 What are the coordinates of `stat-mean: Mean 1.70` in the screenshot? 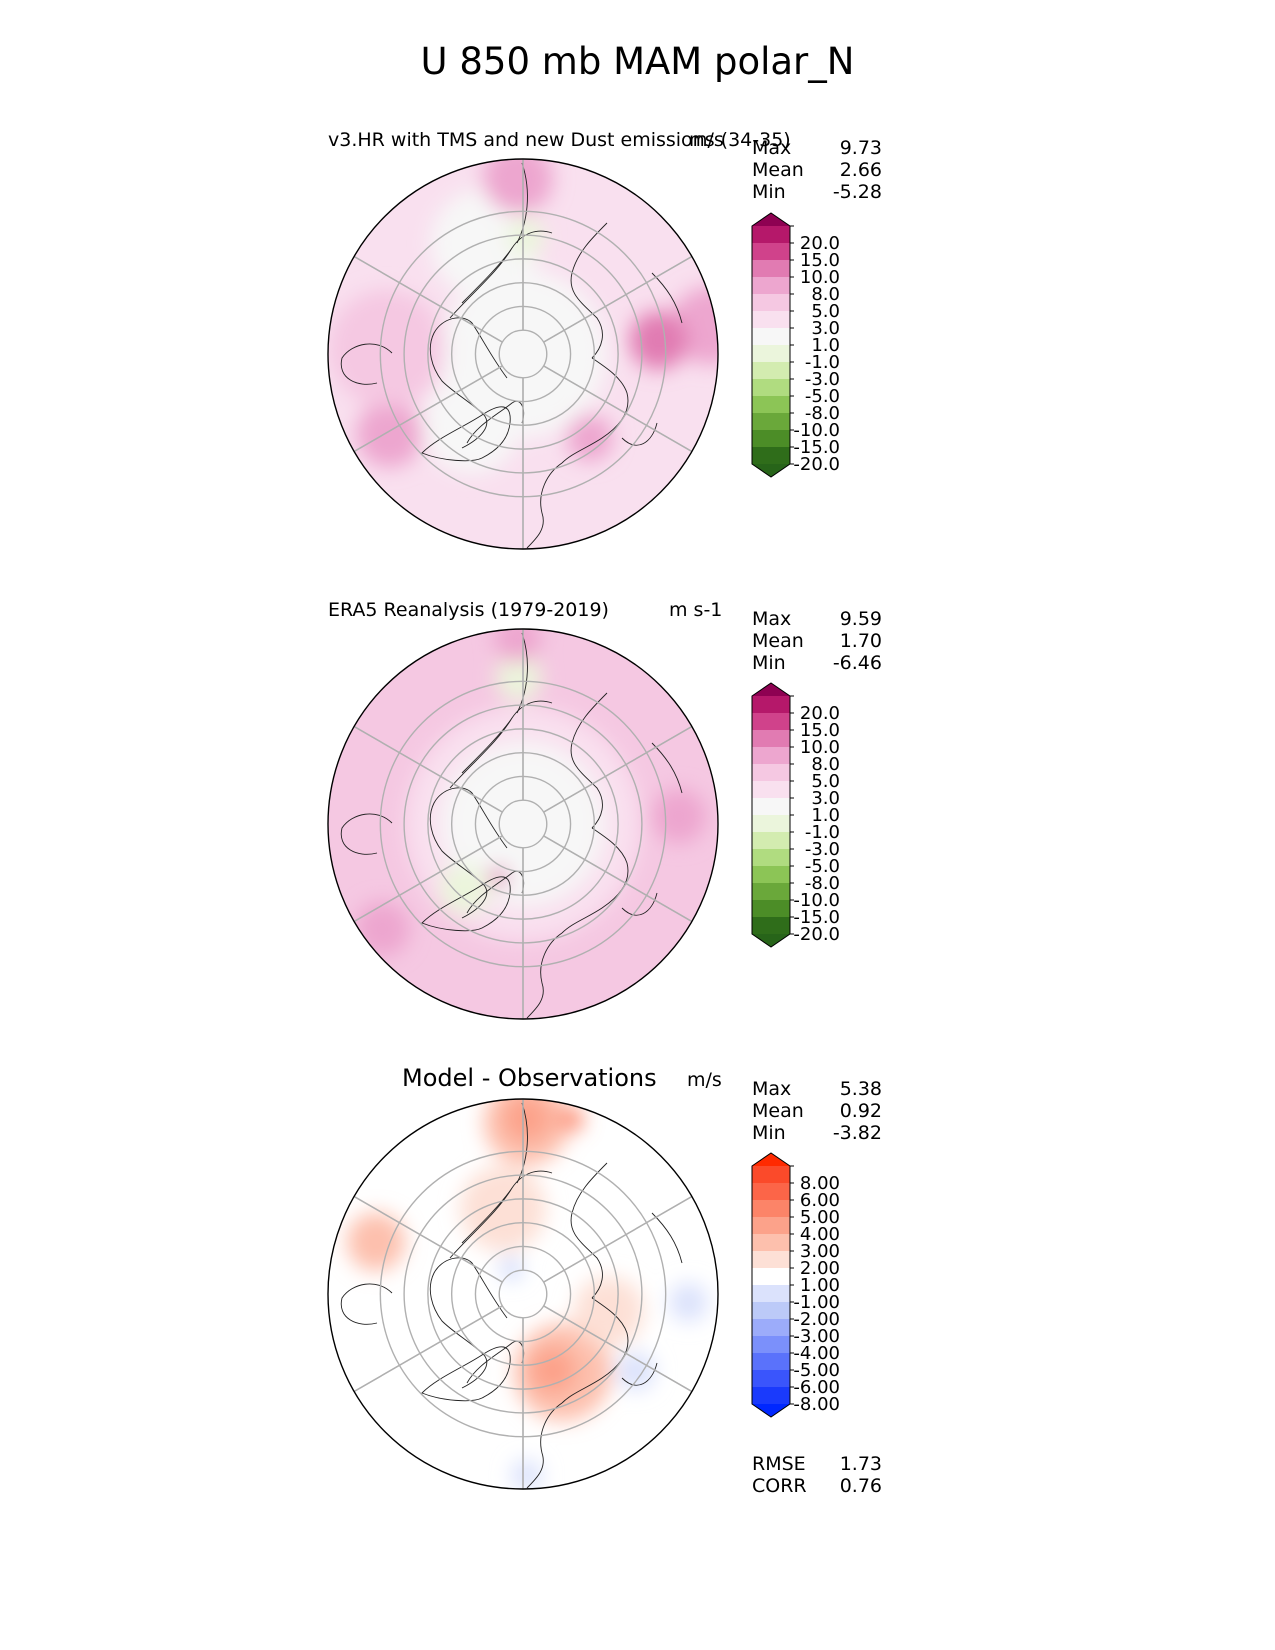 It's located at (817, 641).